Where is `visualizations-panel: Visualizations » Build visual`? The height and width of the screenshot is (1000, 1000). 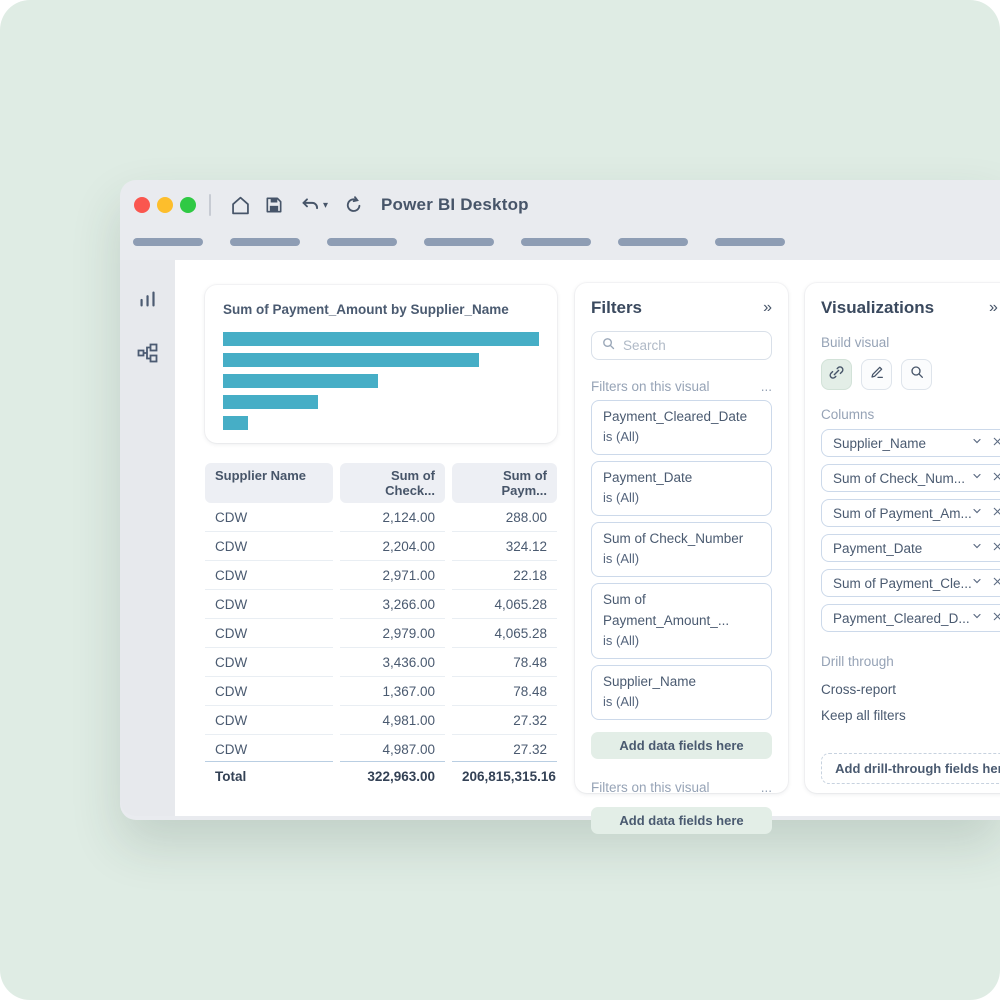
visualizations-panel: Visualizations » Build visual is located at coordinates (902, 538).